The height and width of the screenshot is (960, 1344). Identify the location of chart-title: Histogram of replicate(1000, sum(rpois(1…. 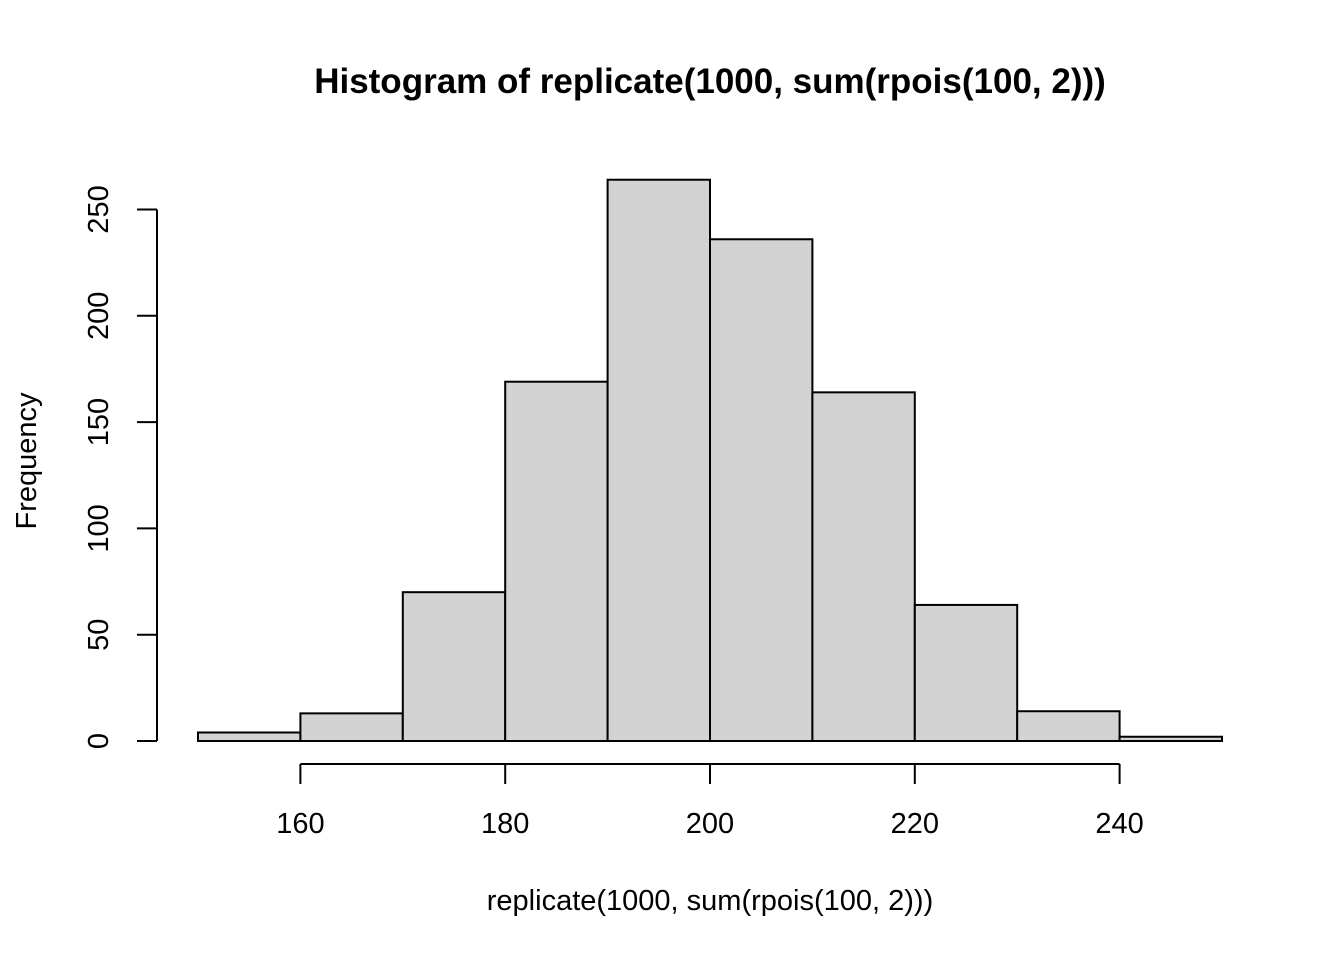
(710, 81).